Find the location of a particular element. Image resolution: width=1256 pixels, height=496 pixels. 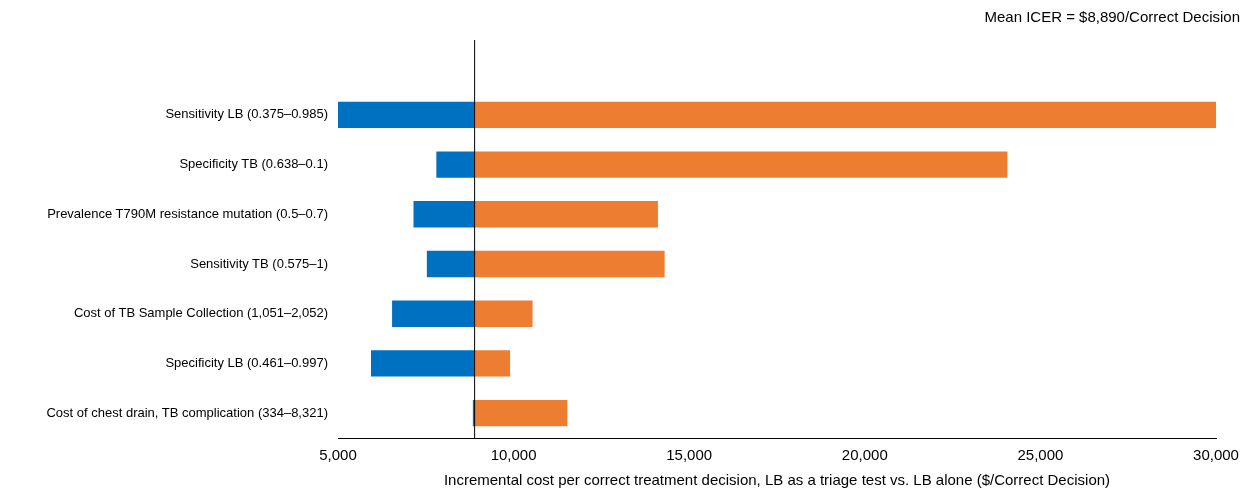

x-tick-label: 20,000 is located at coordinates (864, 455).